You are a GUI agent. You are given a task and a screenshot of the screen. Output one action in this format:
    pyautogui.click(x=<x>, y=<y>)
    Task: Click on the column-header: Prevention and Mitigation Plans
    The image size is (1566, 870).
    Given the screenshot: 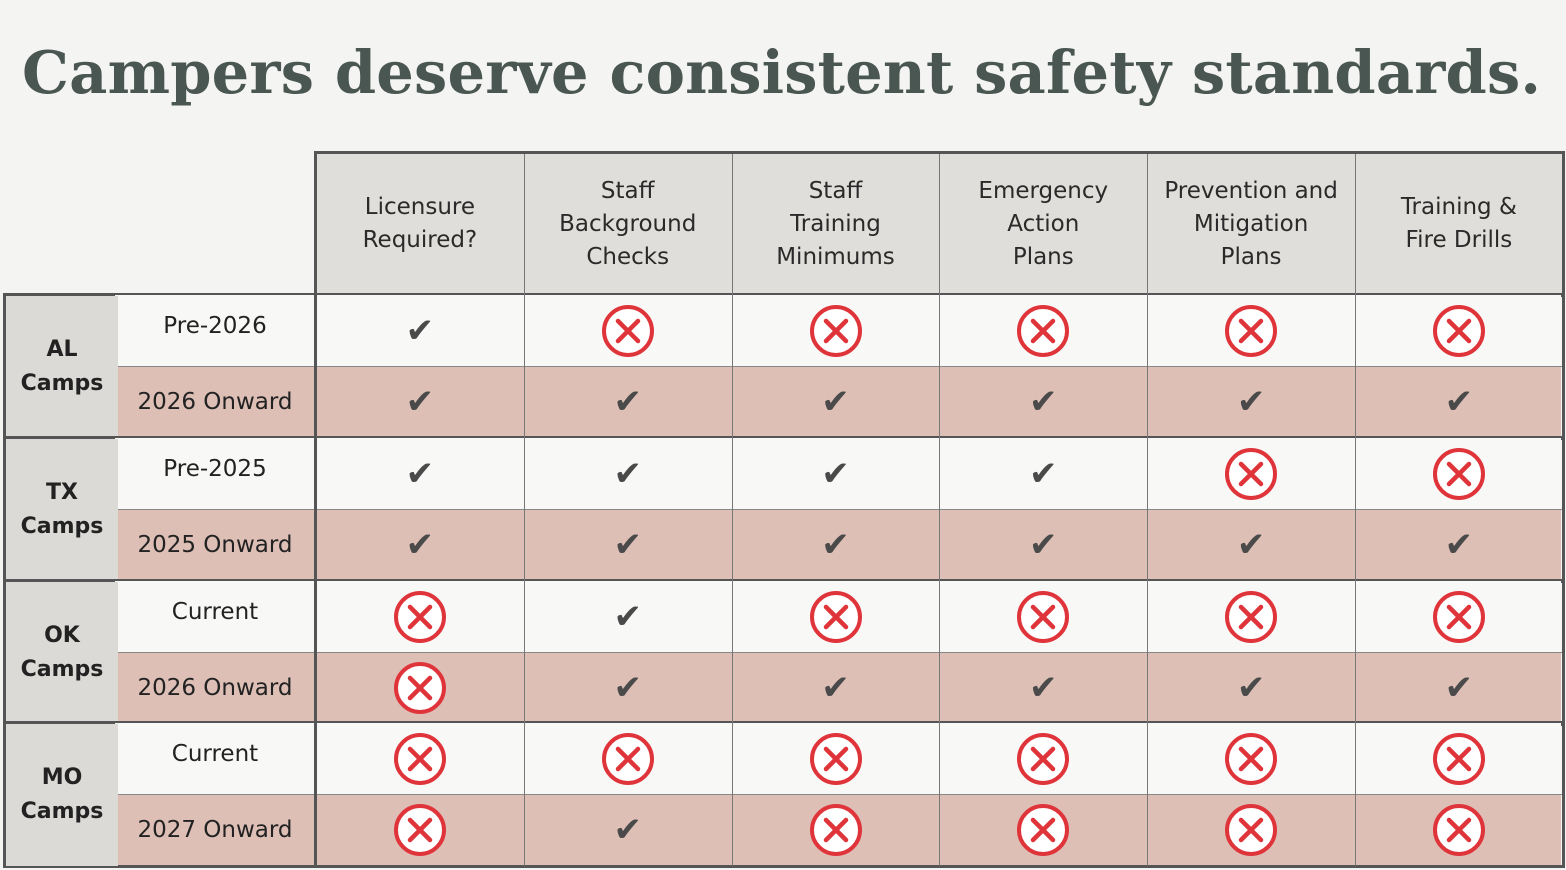 What is the action you would take?
    pyautogui.click(x=1251, y=223)
    